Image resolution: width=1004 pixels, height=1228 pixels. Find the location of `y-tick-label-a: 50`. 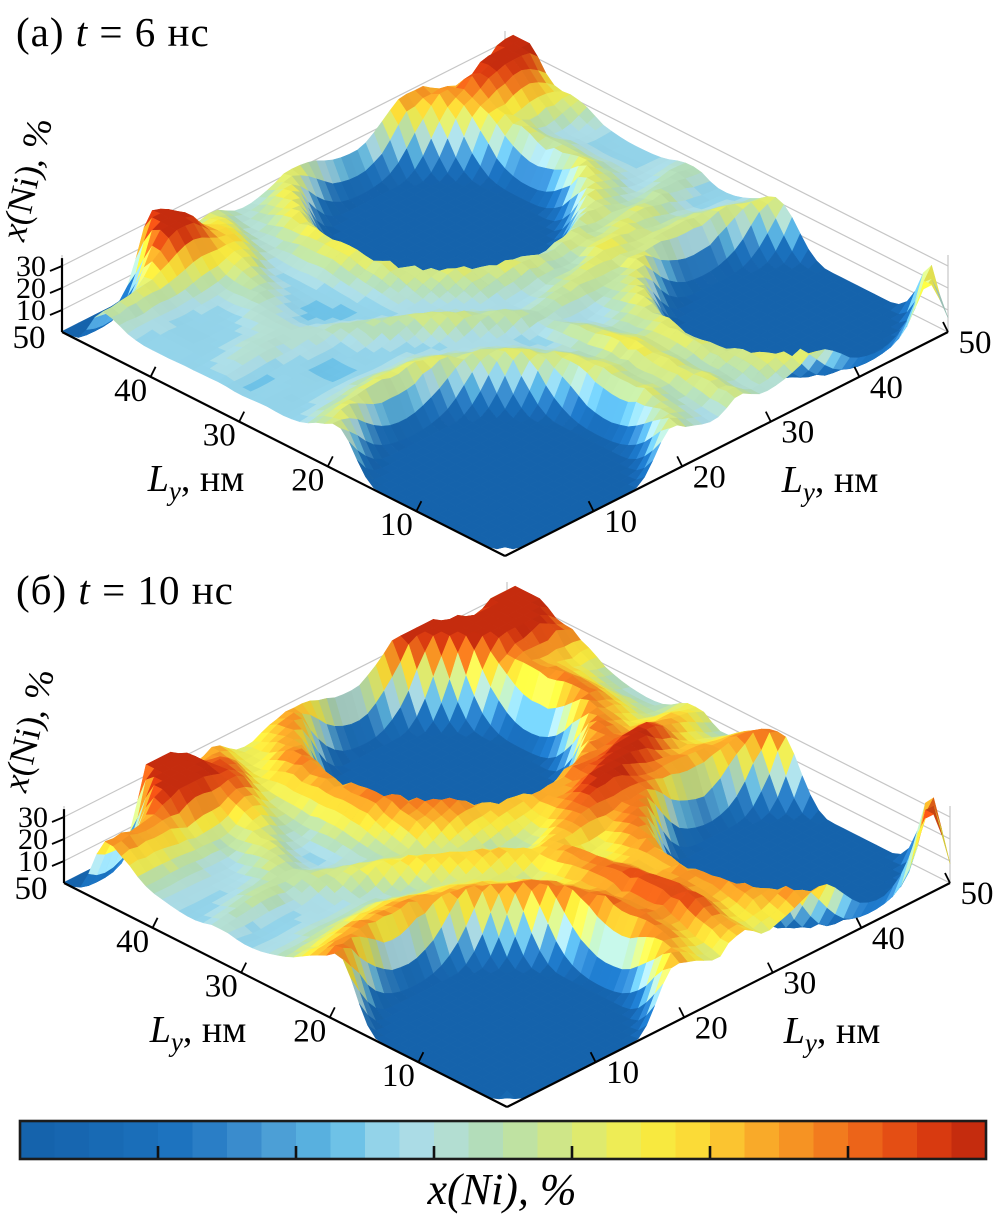

y-tick-label-a: 50 is located at coordinates (975, 343).